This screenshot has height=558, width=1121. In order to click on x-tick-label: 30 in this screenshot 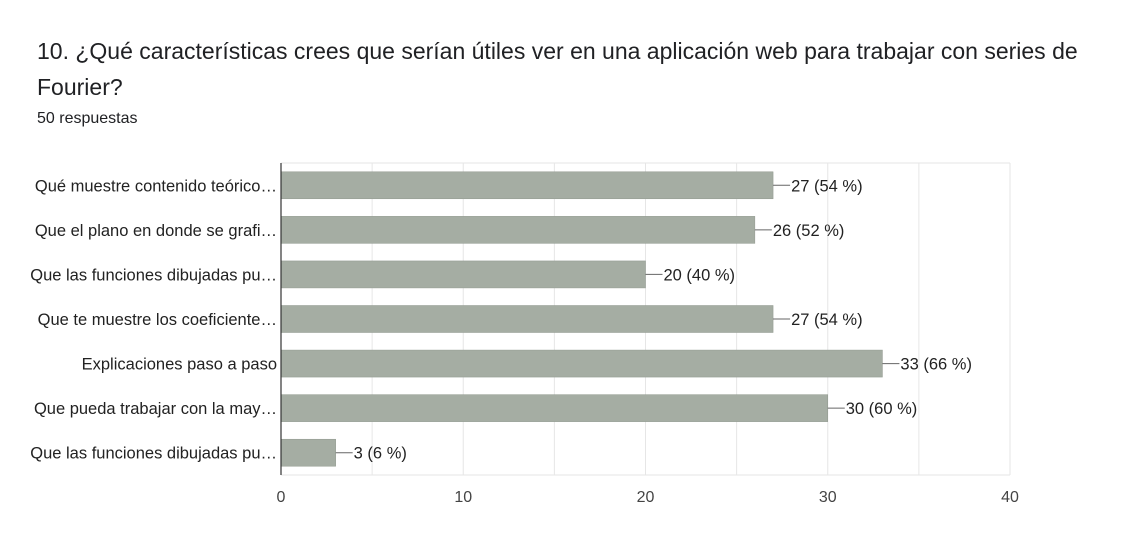, I will do `click(828, 497)`.